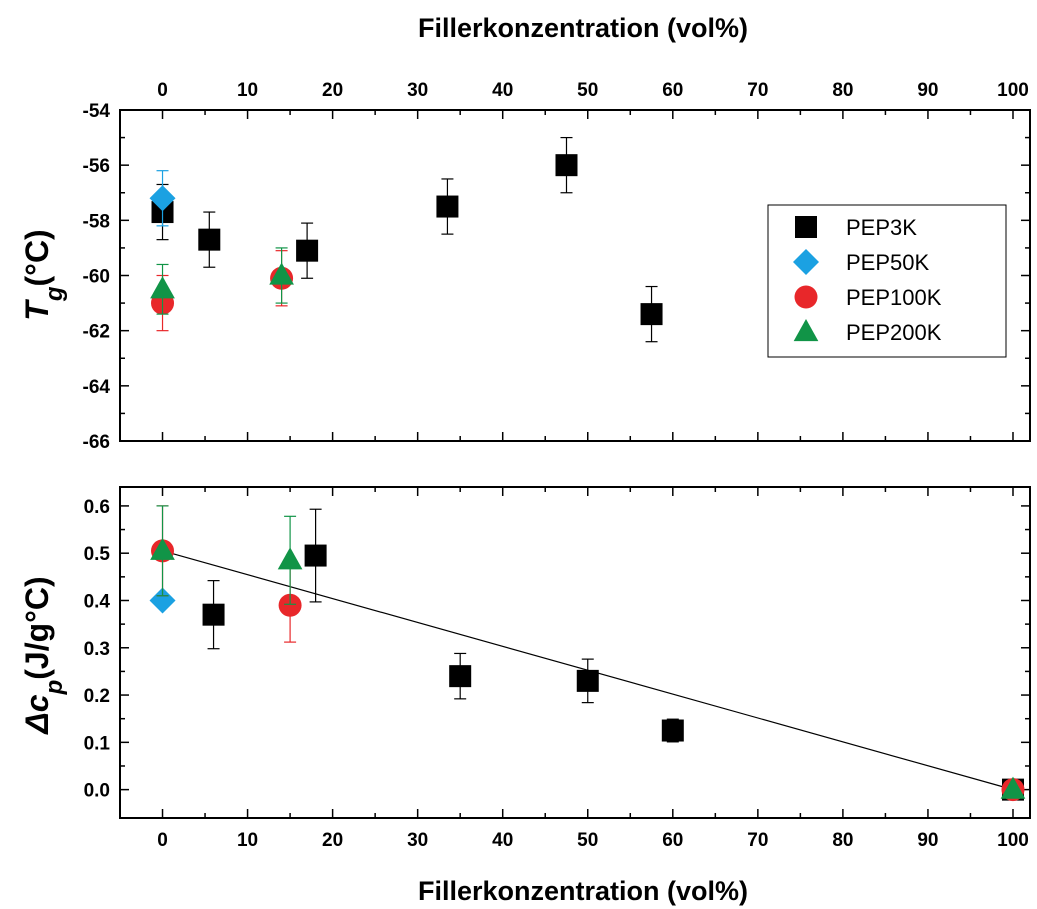  What do you see at coordinates (806, 330) in the screenshot?
I see `legend-marker-pep200k` at bounding box center [806, 330].